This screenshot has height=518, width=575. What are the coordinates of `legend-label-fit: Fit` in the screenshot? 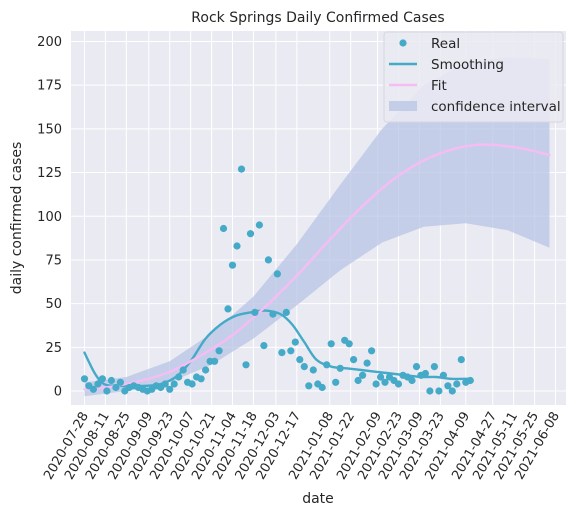 It's located at (439, 86).